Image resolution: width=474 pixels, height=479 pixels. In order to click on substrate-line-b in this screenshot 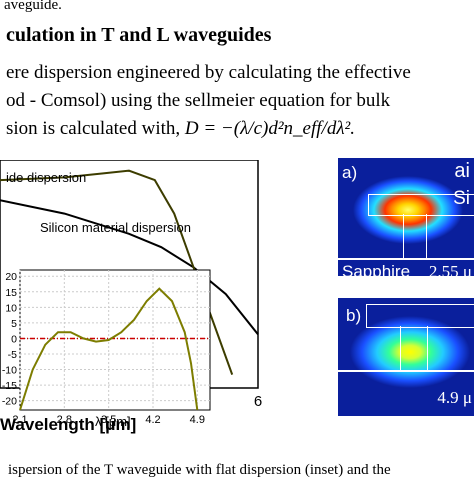, I will do `click(406, 371)`.